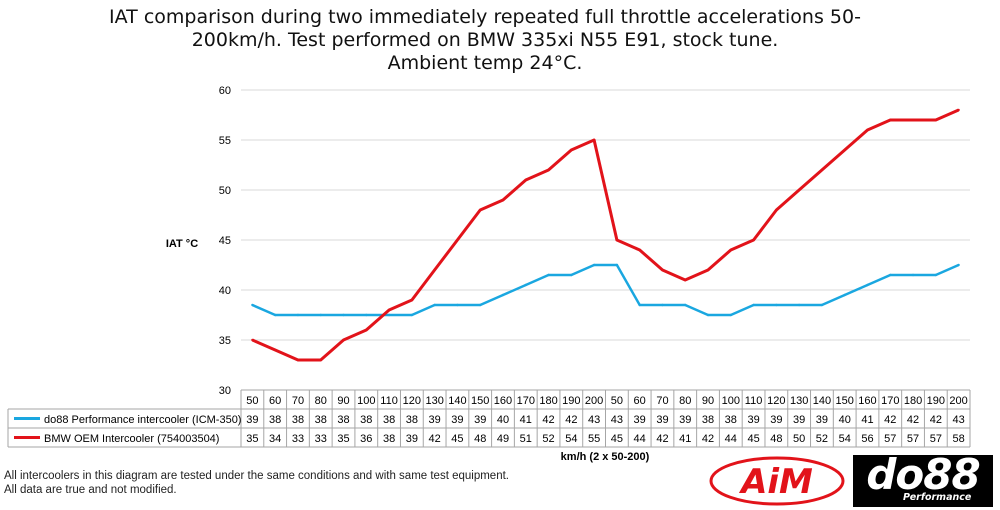  What do you see at coordinates (548, 401) in the screenshot?
I see `x-tick-label: 180` at bounding box center [548, 401].